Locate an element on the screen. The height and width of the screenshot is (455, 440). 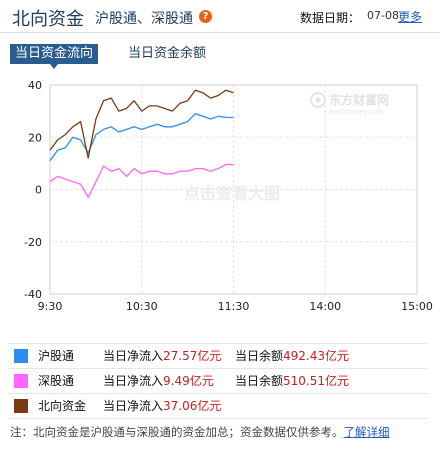
legend-row: 沪股通 当日净流入27.57亿元 当日余额492.43亿元 is located at coordinates (218, 356).